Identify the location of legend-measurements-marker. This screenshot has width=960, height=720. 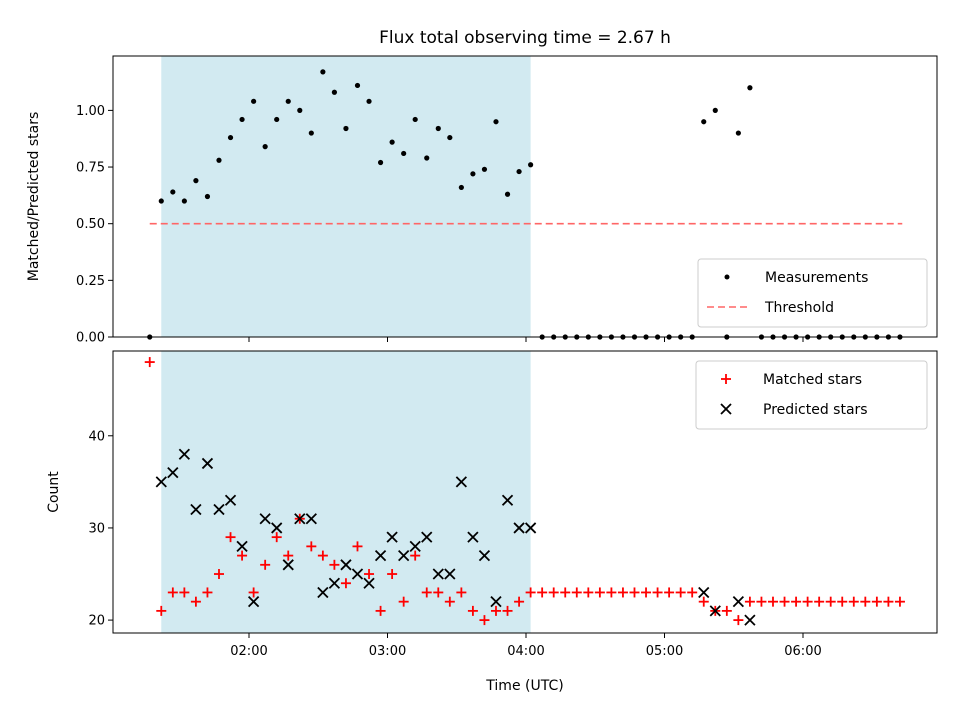
(727, 277).